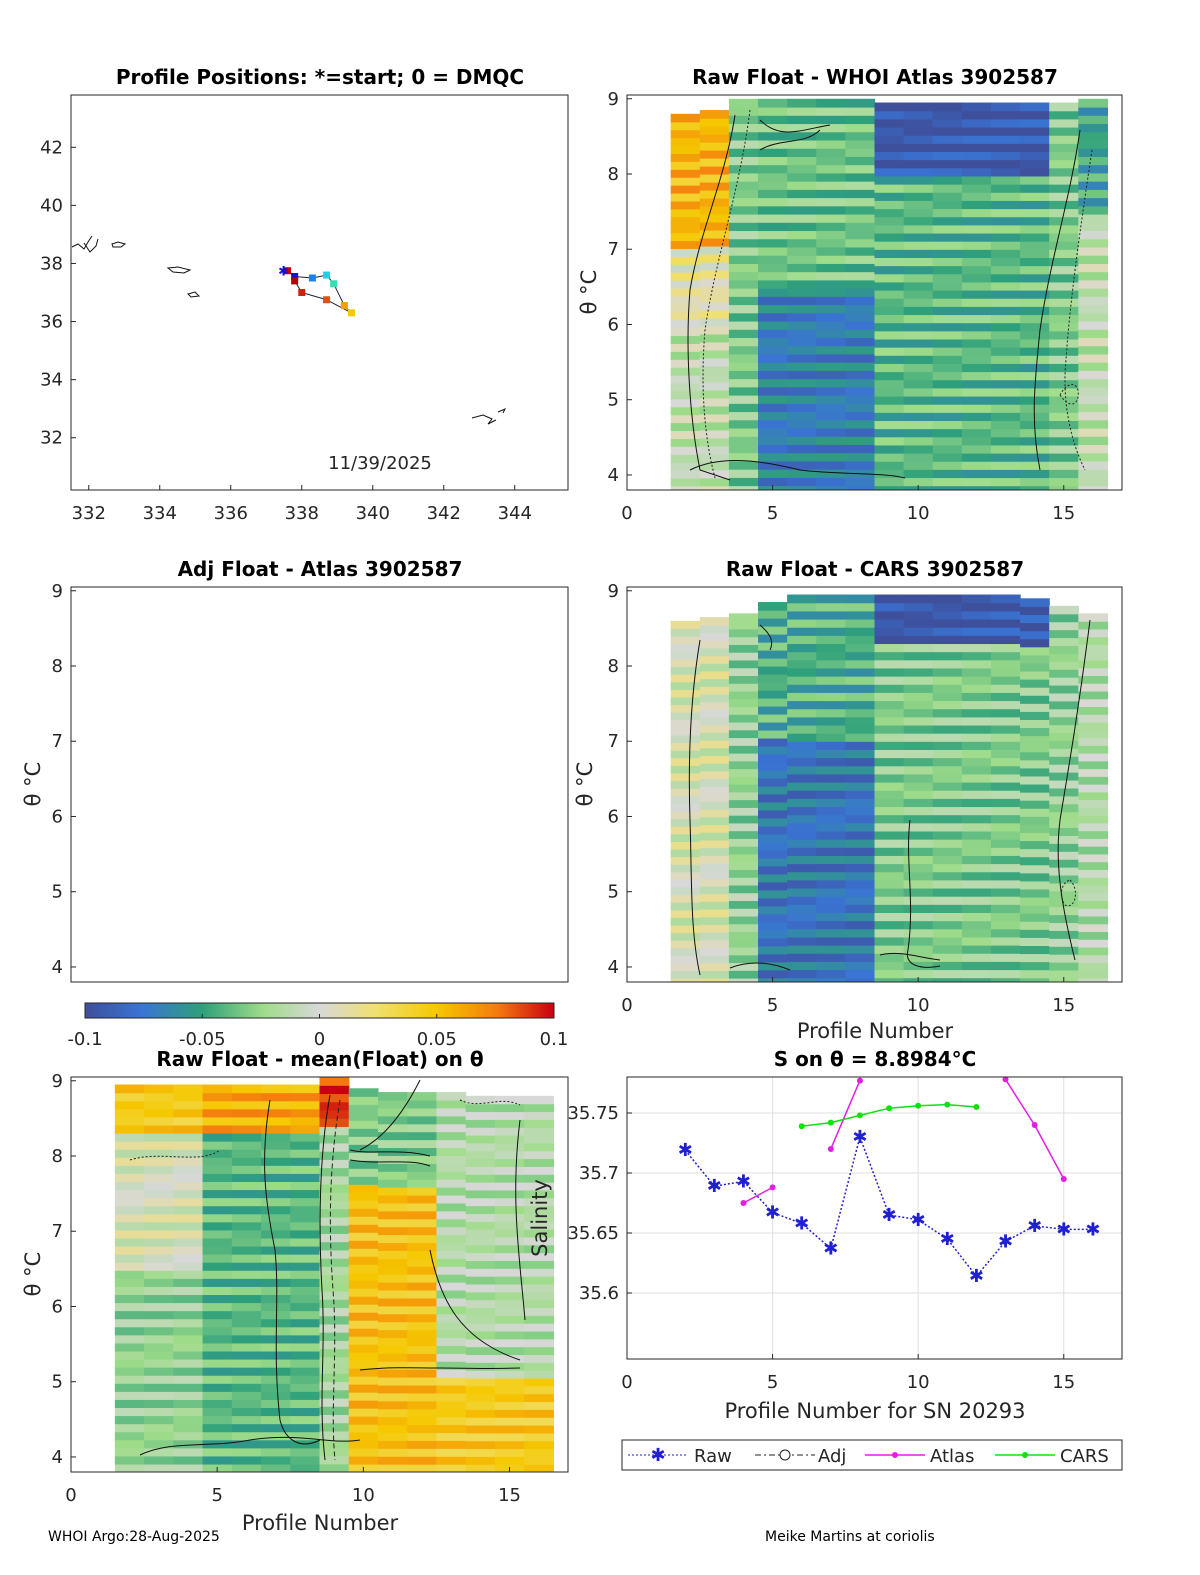 The height and width of the screenshot is (1575, 1200). Describe the element at coordinates (599, 1173) in the screenshot. I see `y-tick-label: 35.7` at that location.